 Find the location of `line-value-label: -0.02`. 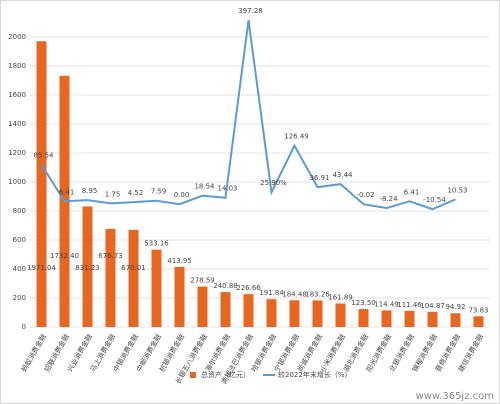

line-value-label: -0.02 is located at coordinates (365, 195).